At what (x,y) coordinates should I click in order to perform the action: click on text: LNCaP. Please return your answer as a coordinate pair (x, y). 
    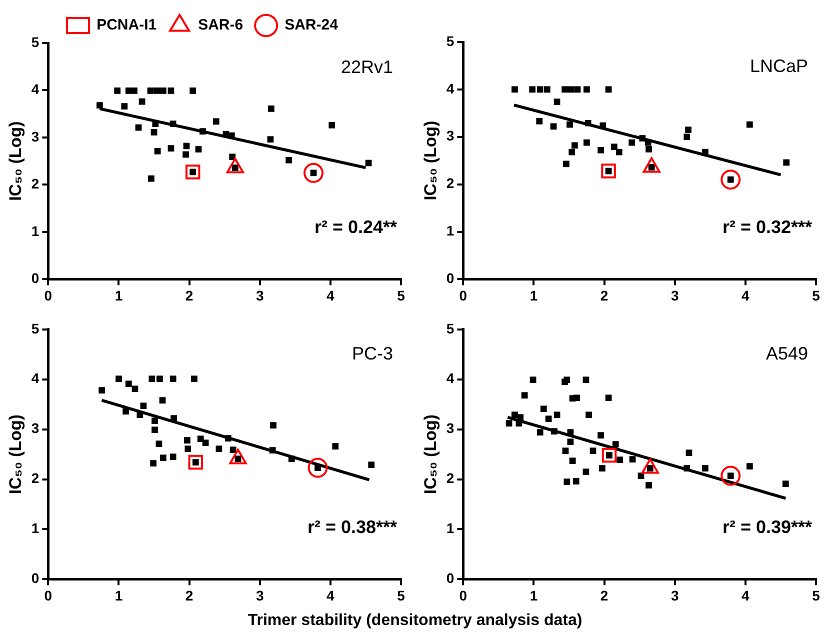
    Looking at the image, I should click on (779, 66).